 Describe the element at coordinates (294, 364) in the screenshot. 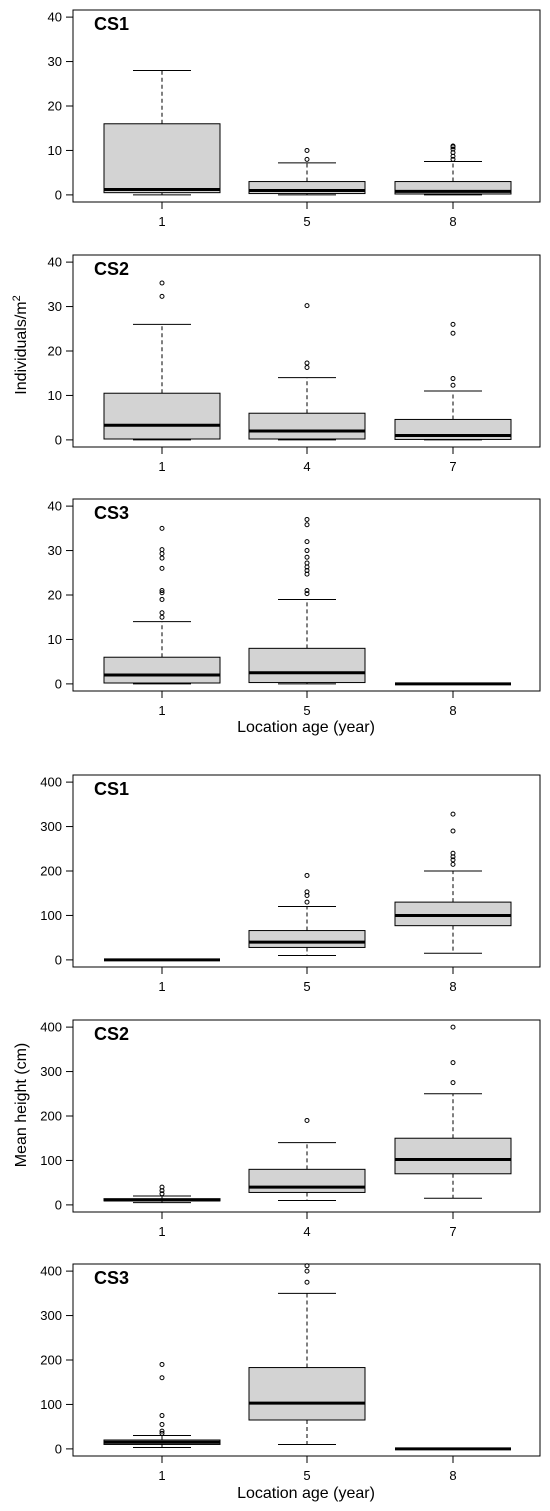

I see `panel-density-cs2: CS2 0 10 20 30 40 1 4 7` at that location.